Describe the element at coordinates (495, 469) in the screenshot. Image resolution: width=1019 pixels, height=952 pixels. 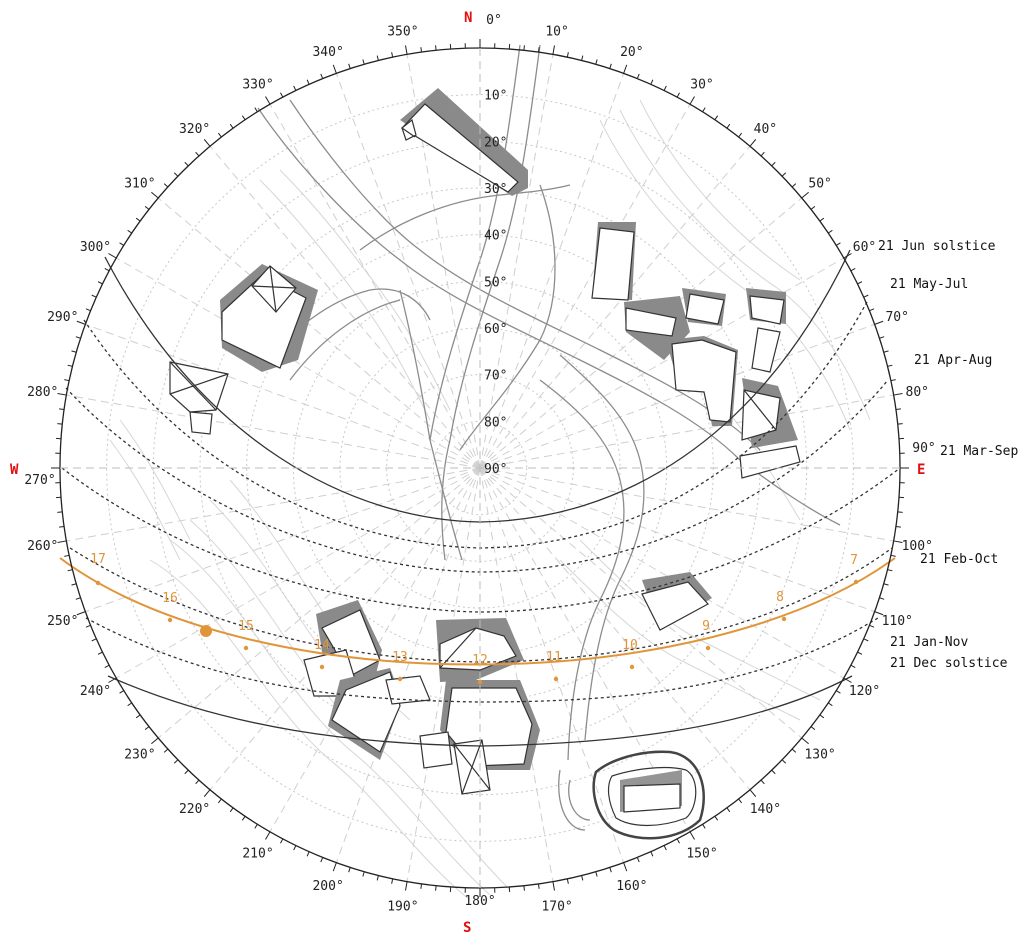
I see `altitude-label-90: 90°` at that location.